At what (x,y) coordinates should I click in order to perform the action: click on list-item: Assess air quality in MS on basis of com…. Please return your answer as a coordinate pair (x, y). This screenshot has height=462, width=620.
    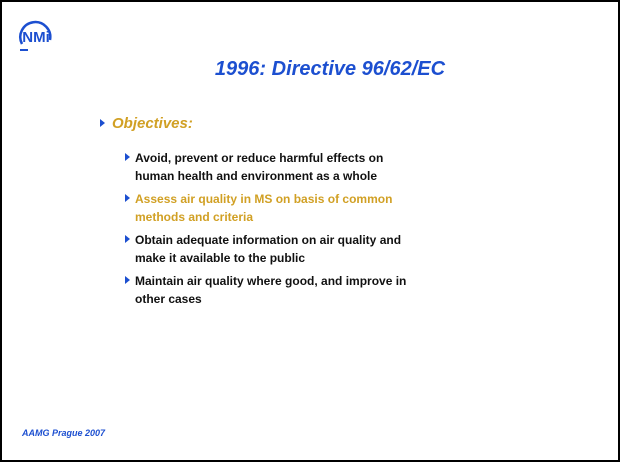
    Looking at the image, I should click on (330, 208).